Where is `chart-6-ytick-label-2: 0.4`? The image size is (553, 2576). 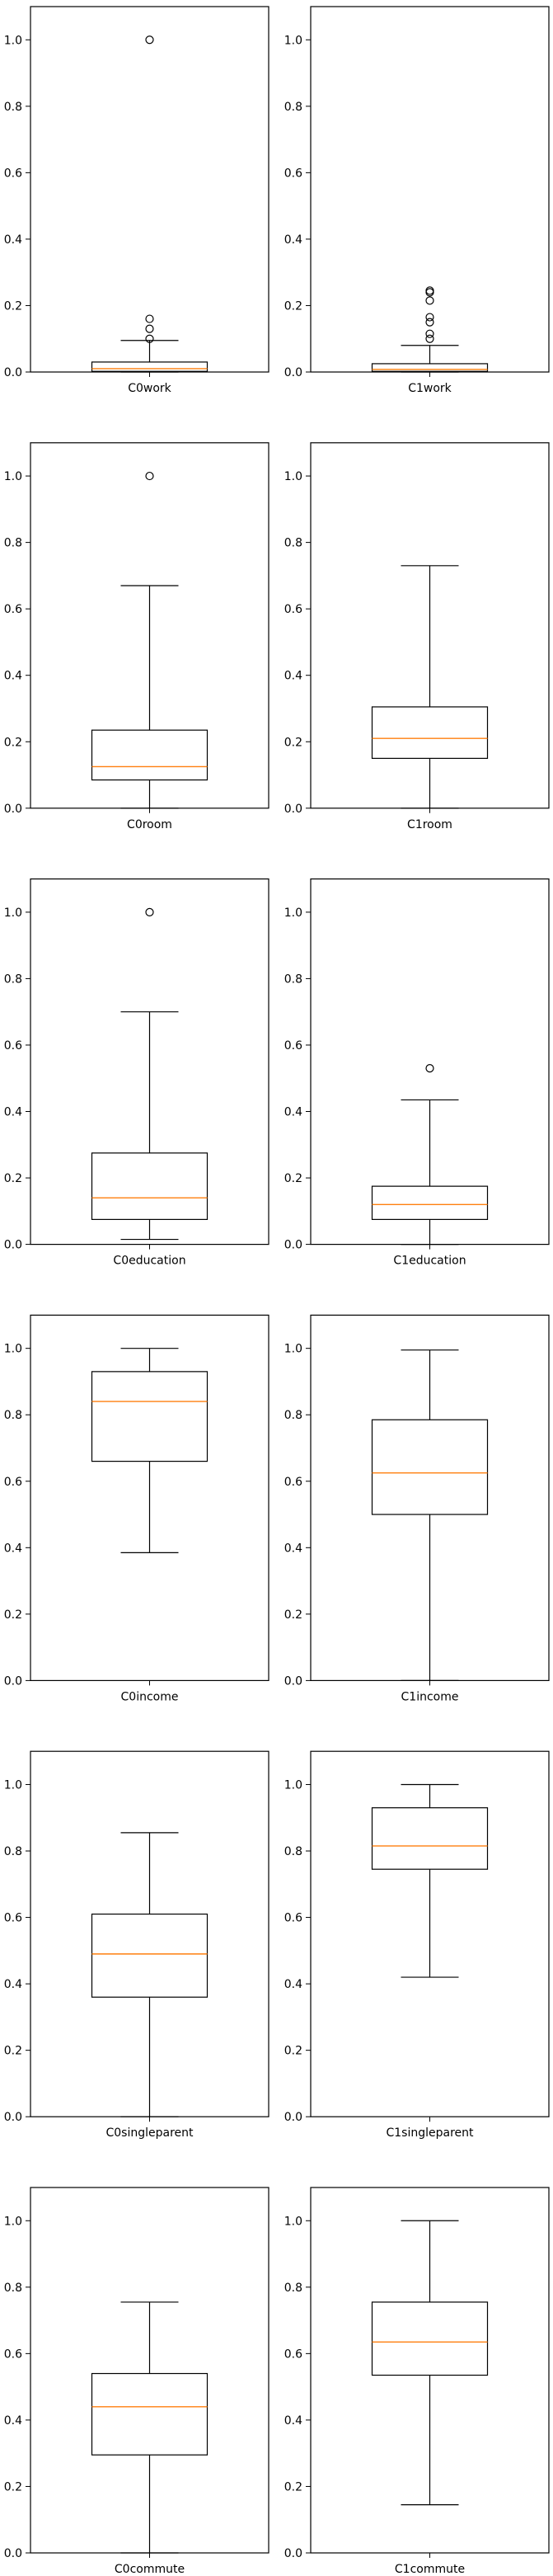 chart-6-ytick-label-2: 0.4 is located at coordinates (13, 1548).